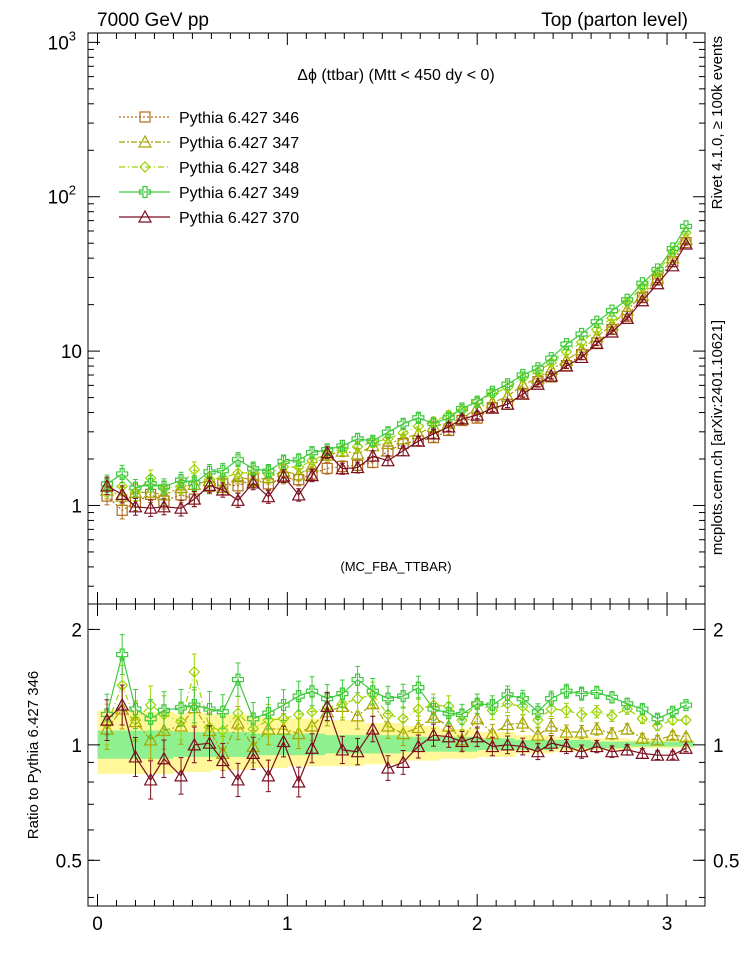 The image size is (746, 972). Describe the element at coordinates (667, 924) in the screenshot. I see `x-tick-label: 3` at that location.